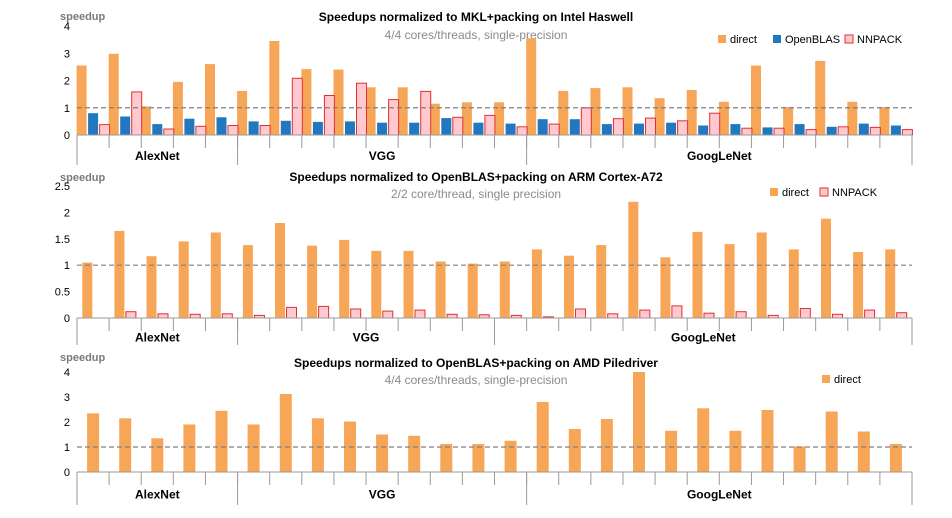 This screenshot has width=952, height=518. I want to click on group-label: VGG, so click(366, 338).